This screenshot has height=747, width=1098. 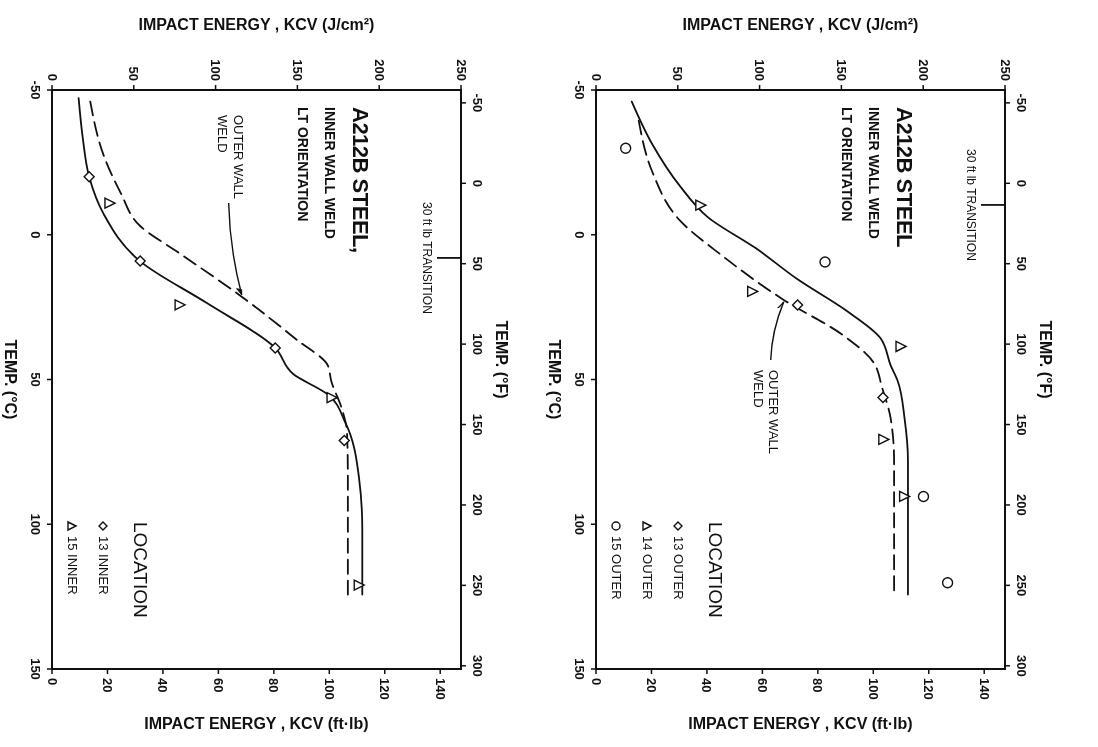 What do you see at coordinates (616, 568) in the screenshot?
I see `legend-label: 15 OUTER` at bounding box center [616, 568].